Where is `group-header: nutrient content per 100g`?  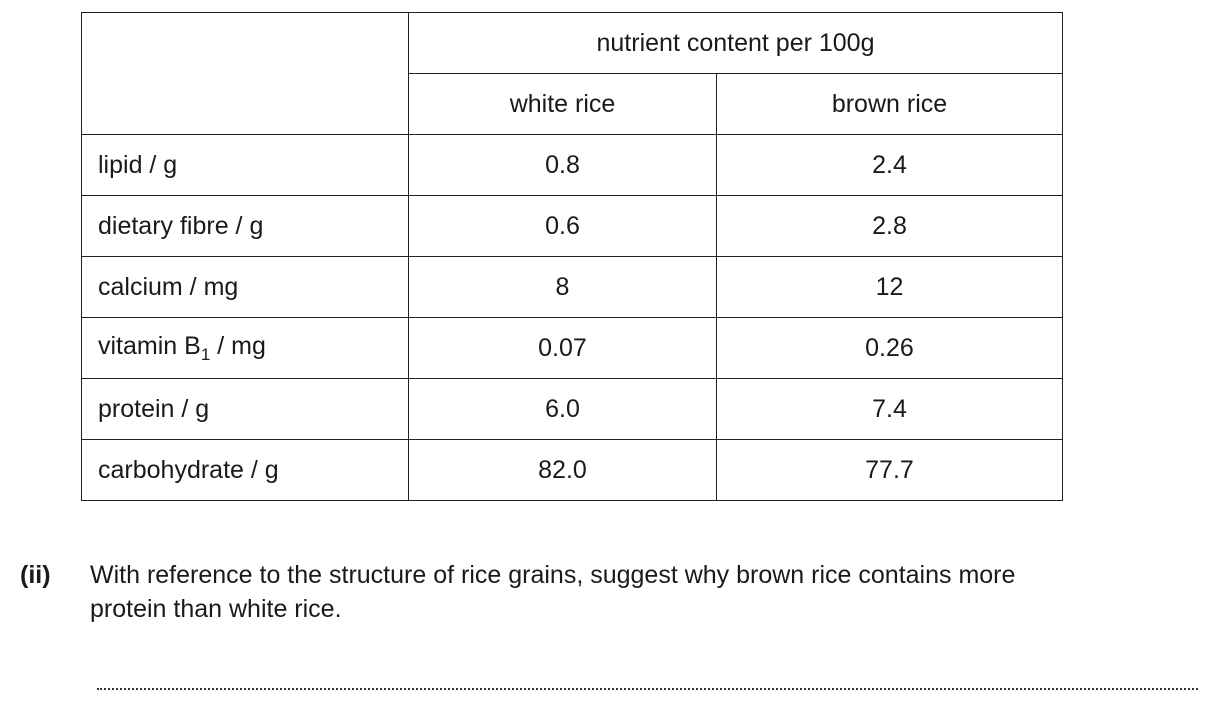
group-header: nutrient content per 100g is located at coordinates (735, 43).